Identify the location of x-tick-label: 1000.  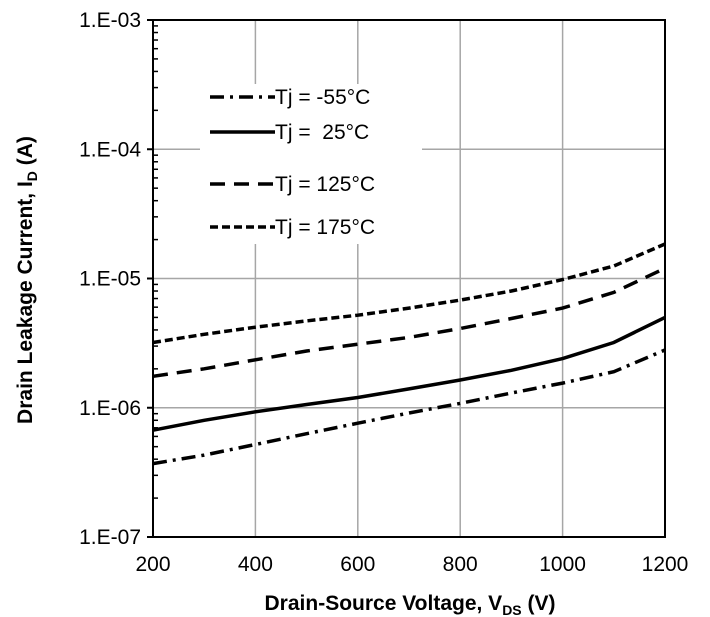
(562, 564).